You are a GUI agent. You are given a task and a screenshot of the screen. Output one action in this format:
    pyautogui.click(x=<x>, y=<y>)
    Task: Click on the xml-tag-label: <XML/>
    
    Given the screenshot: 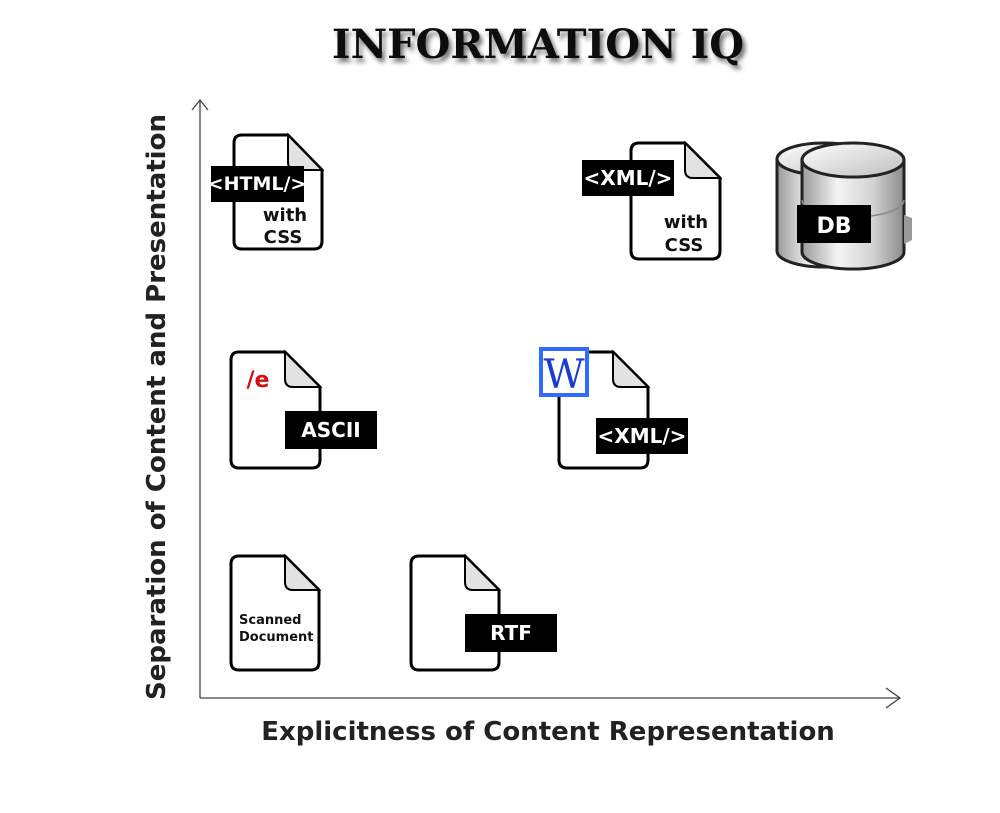 What is the action you would take?
    pyautogui.click(x=628, y=178)
    